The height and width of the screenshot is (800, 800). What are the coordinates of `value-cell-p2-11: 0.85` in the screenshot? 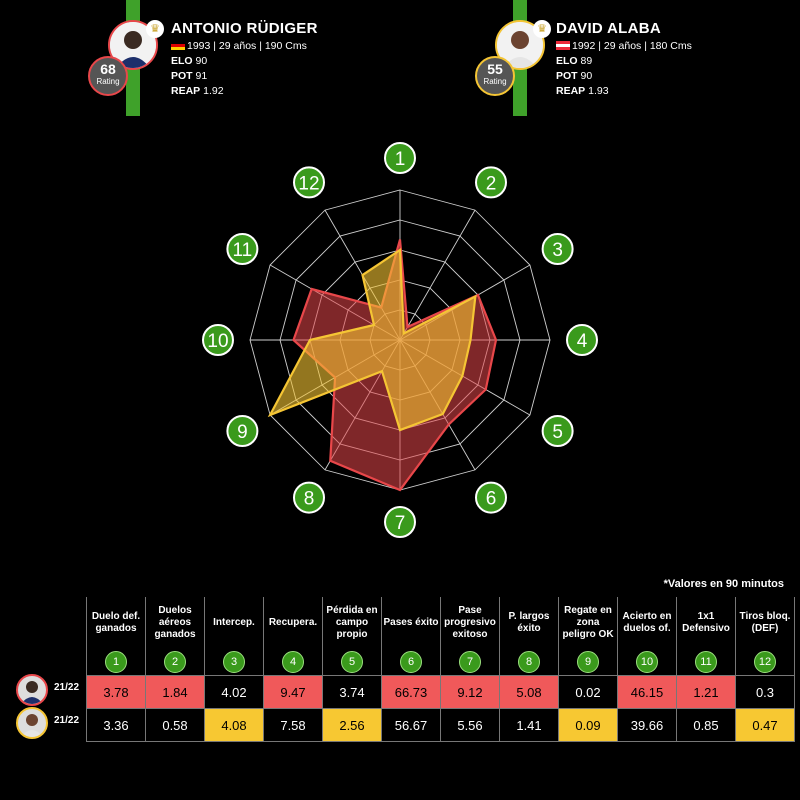 It's located at (706, 725).